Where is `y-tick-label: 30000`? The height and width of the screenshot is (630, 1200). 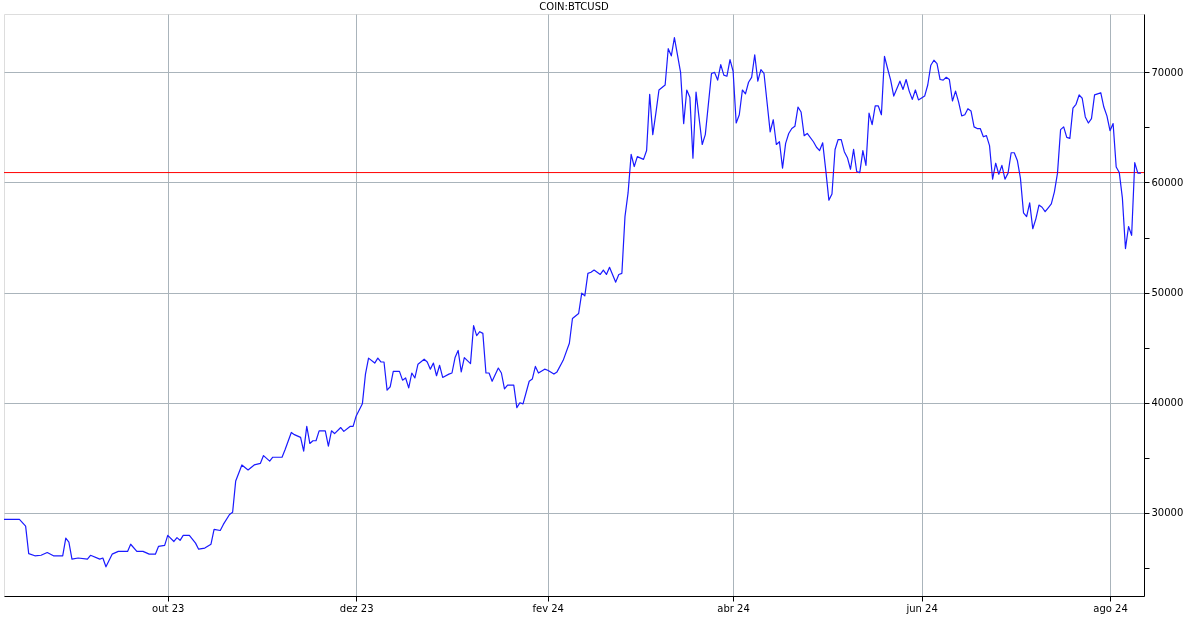
y-tick-label: 30000 is located at coordinates (1167, 513).